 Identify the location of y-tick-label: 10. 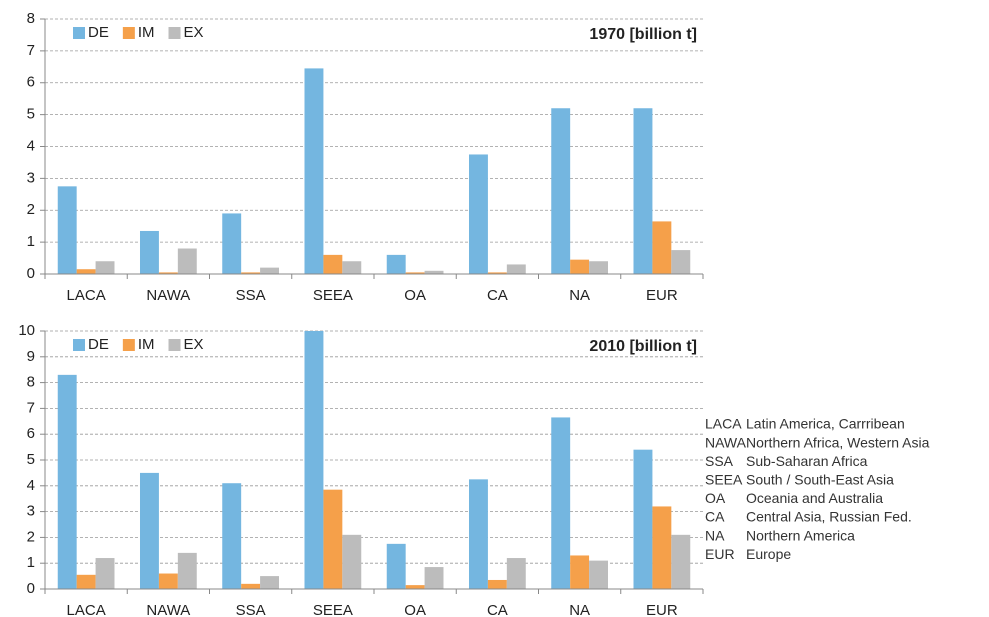
(26, 330).